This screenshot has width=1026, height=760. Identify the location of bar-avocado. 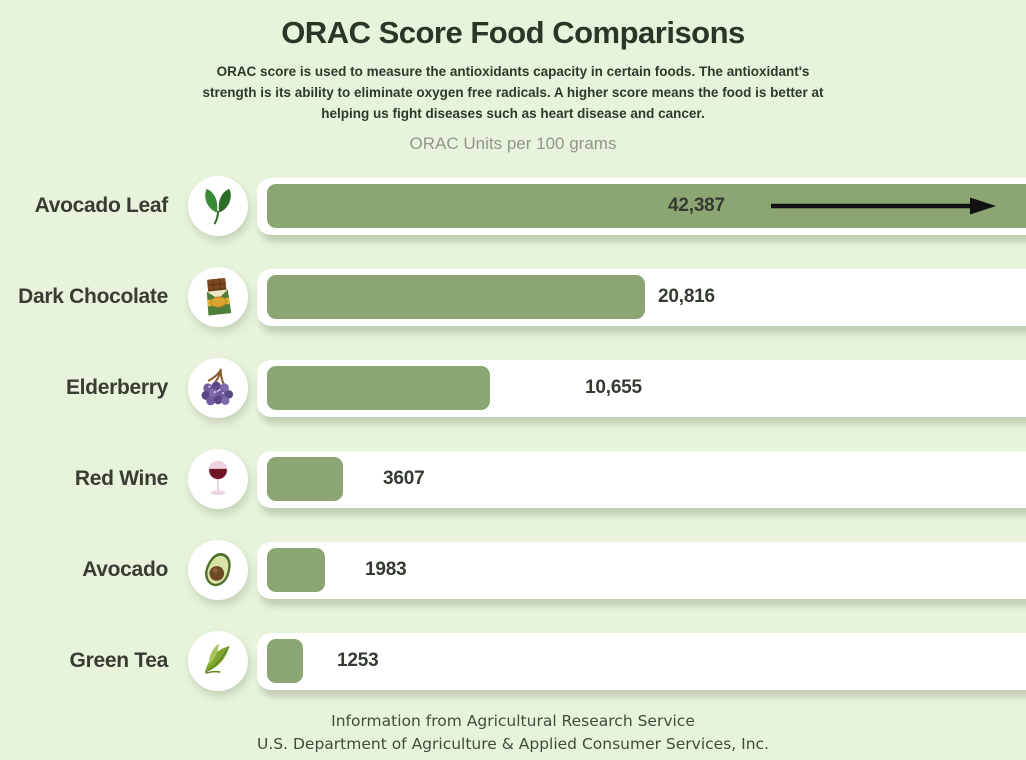
(296, 570).